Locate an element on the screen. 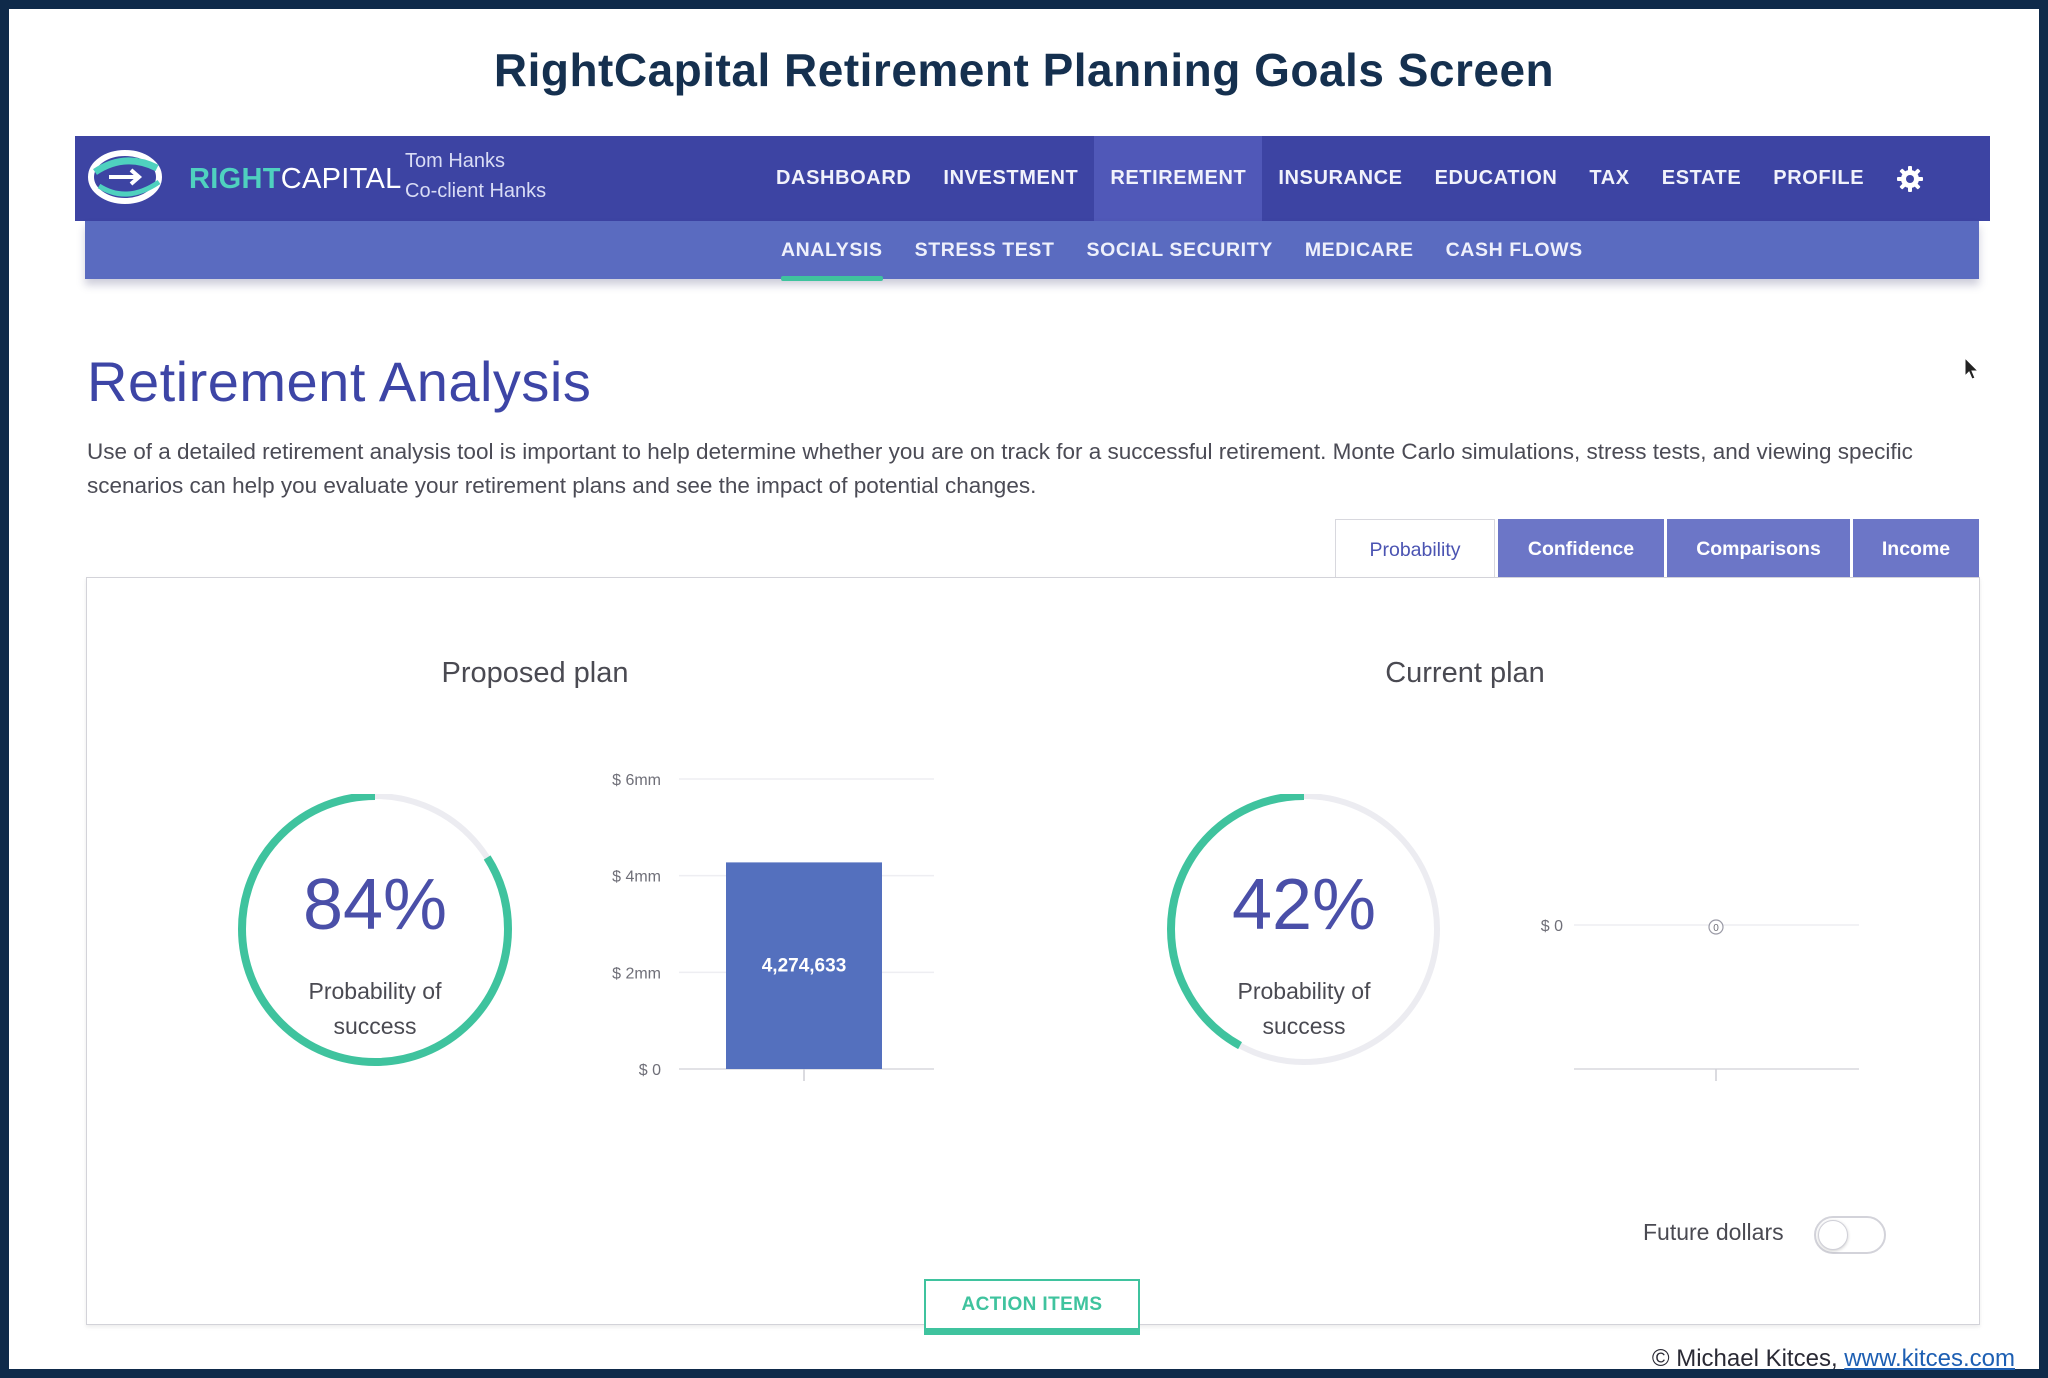 The height and width of the screenshot is (1378, 2048). toggle-knob is located at coordinates (1833, 1235).